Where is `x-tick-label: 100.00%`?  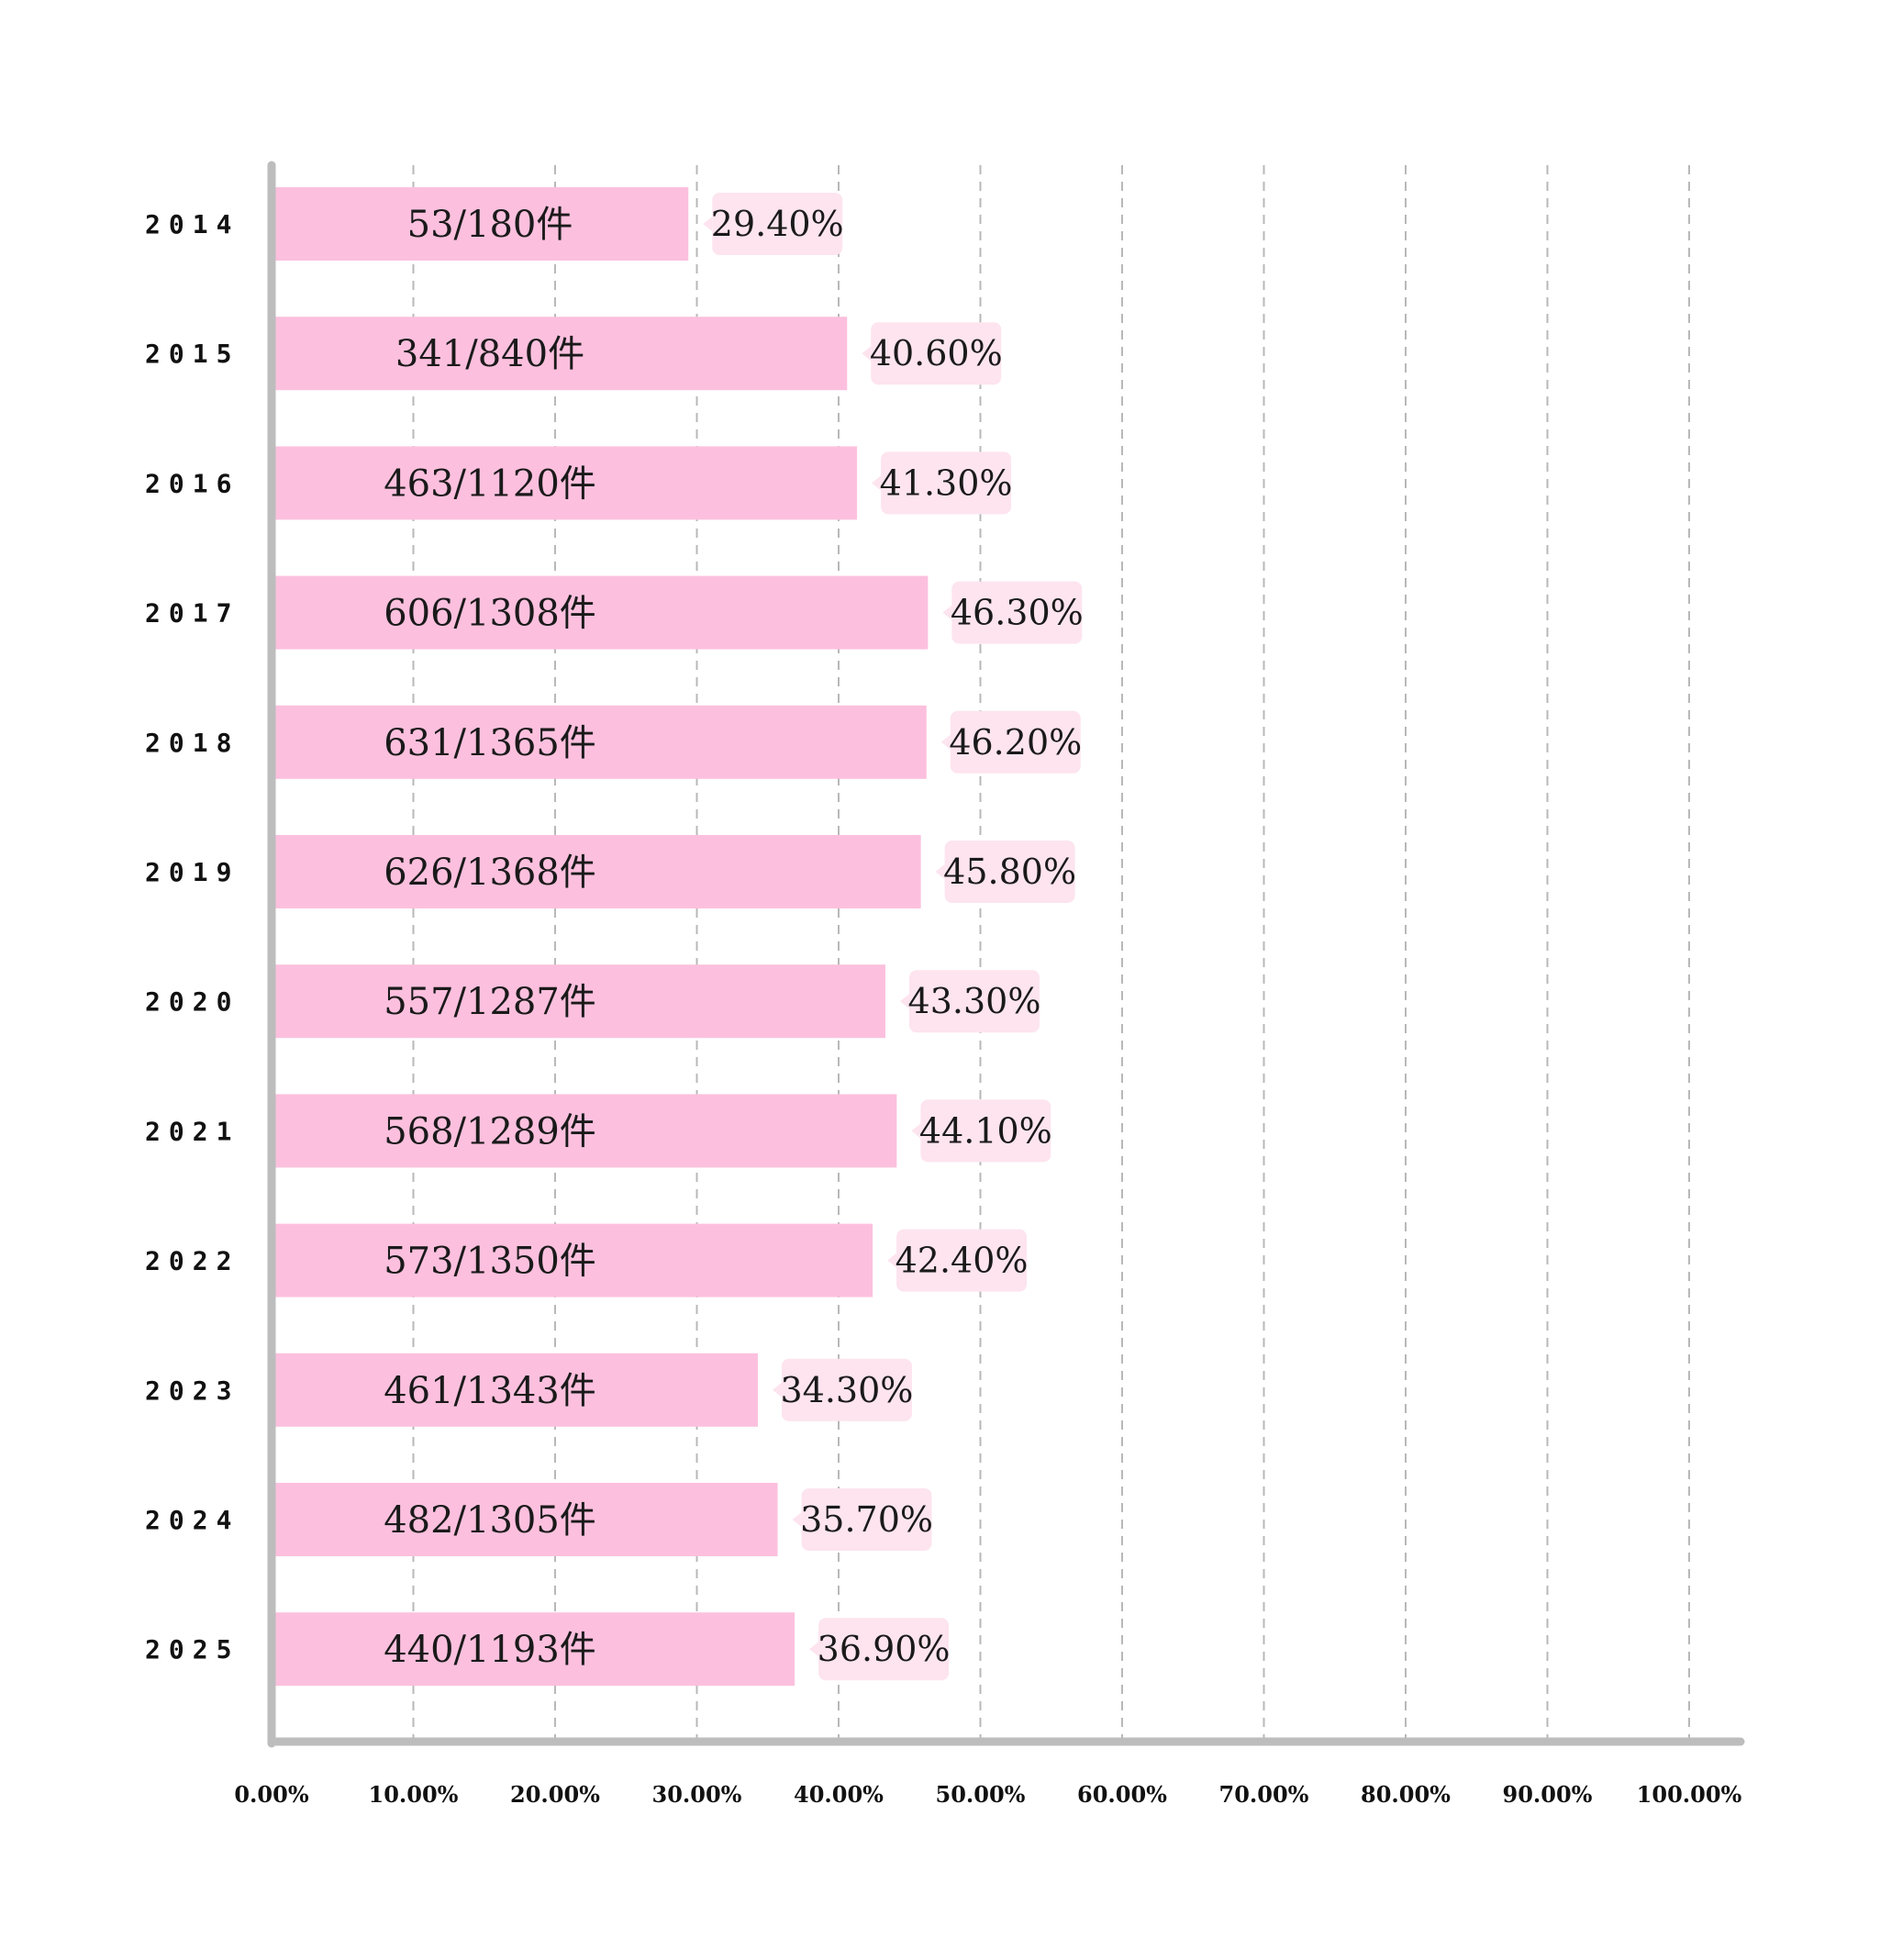
x-tick-label: 100.00% is located at coordinates (1689, 1794).